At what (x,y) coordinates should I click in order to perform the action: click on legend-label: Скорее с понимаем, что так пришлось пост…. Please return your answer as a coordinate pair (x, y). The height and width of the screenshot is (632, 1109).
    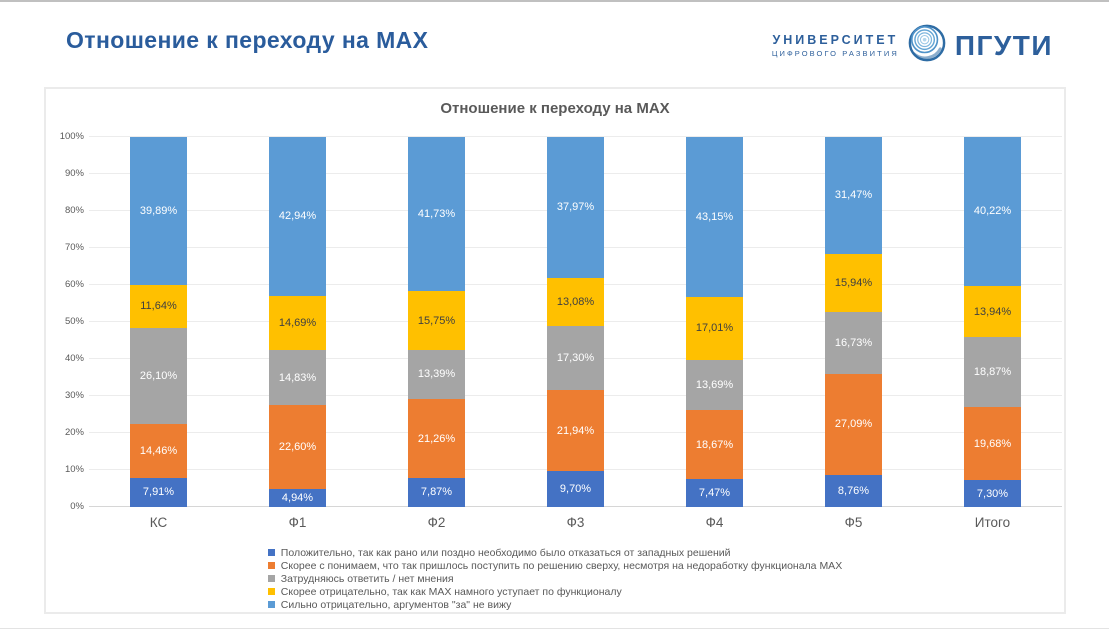
    Looking at the image, I should click on (561, 565).